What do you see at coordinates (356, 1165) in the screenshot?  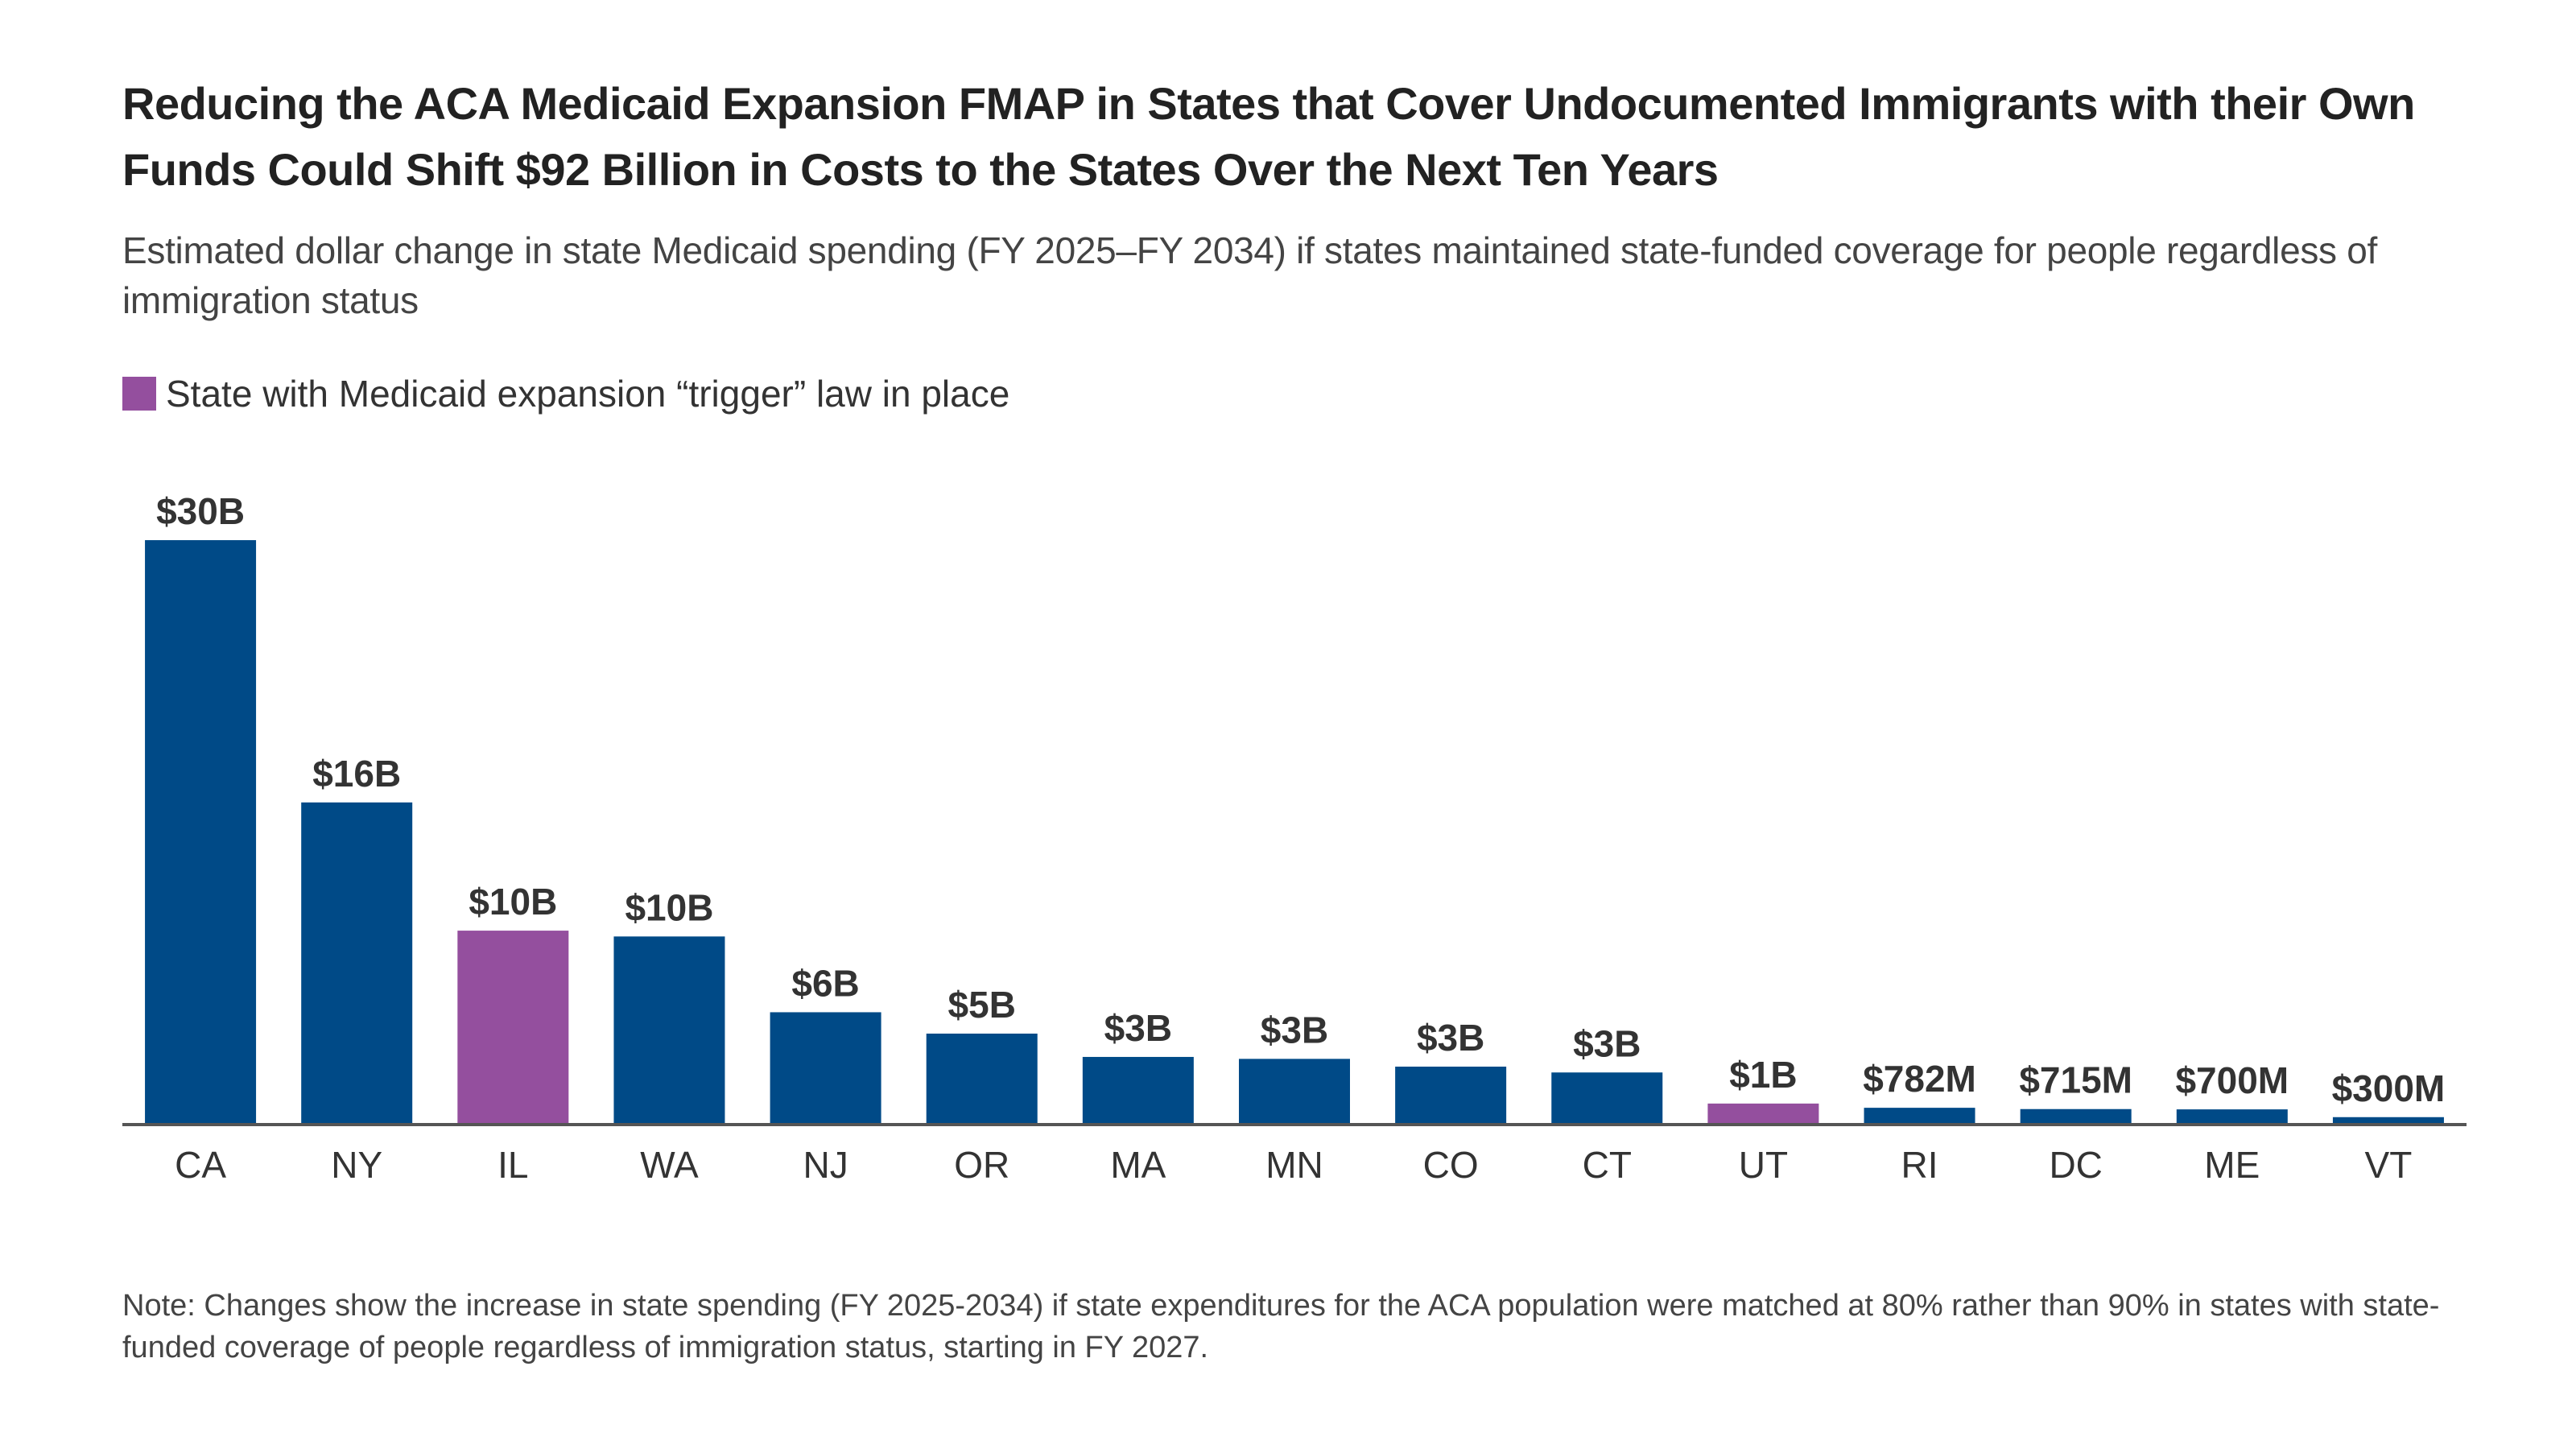 I see `x-tick-label-ny: NY` at bounding box center [356, 1165].